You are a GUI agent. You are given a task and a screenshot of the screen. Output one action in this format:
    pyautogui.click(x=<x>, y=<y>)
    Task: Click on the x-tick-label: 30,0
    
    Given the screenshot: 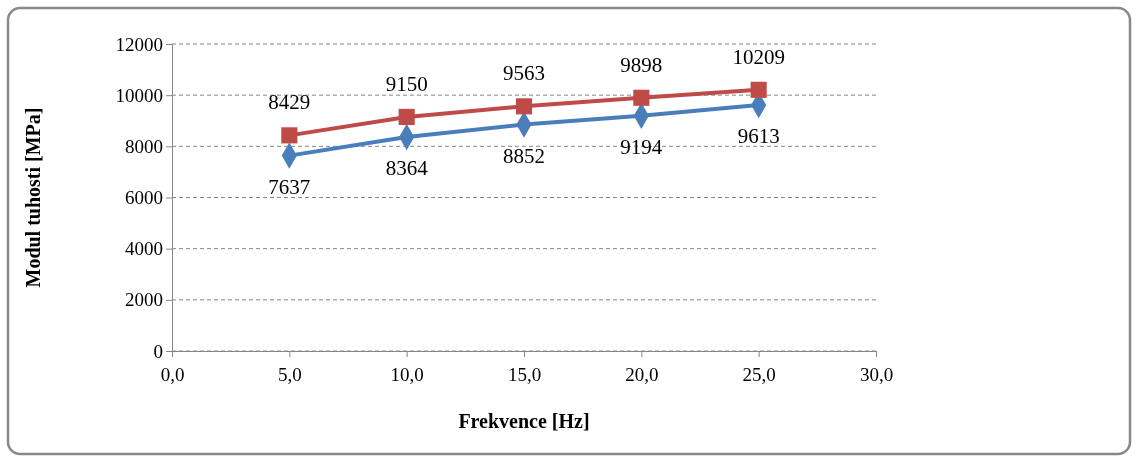 What is the action you would take?
    pyautogui.click(x=876, y=374)
    